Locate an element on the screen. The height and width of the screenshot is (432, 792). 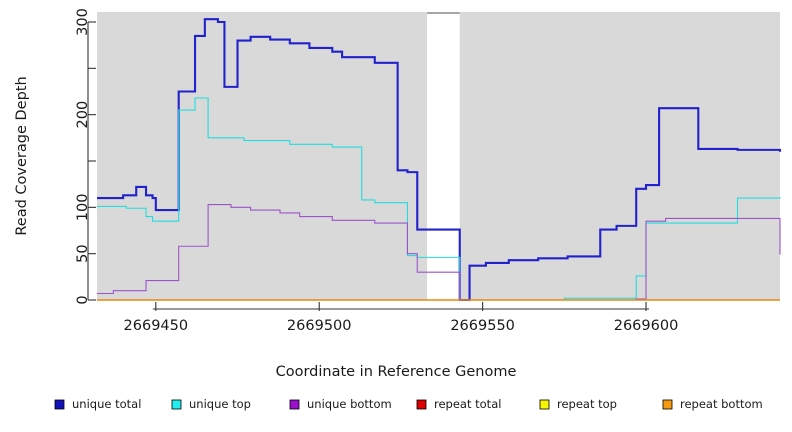
legend-item-unique-top: unique top is located at coordinates (211, 404).